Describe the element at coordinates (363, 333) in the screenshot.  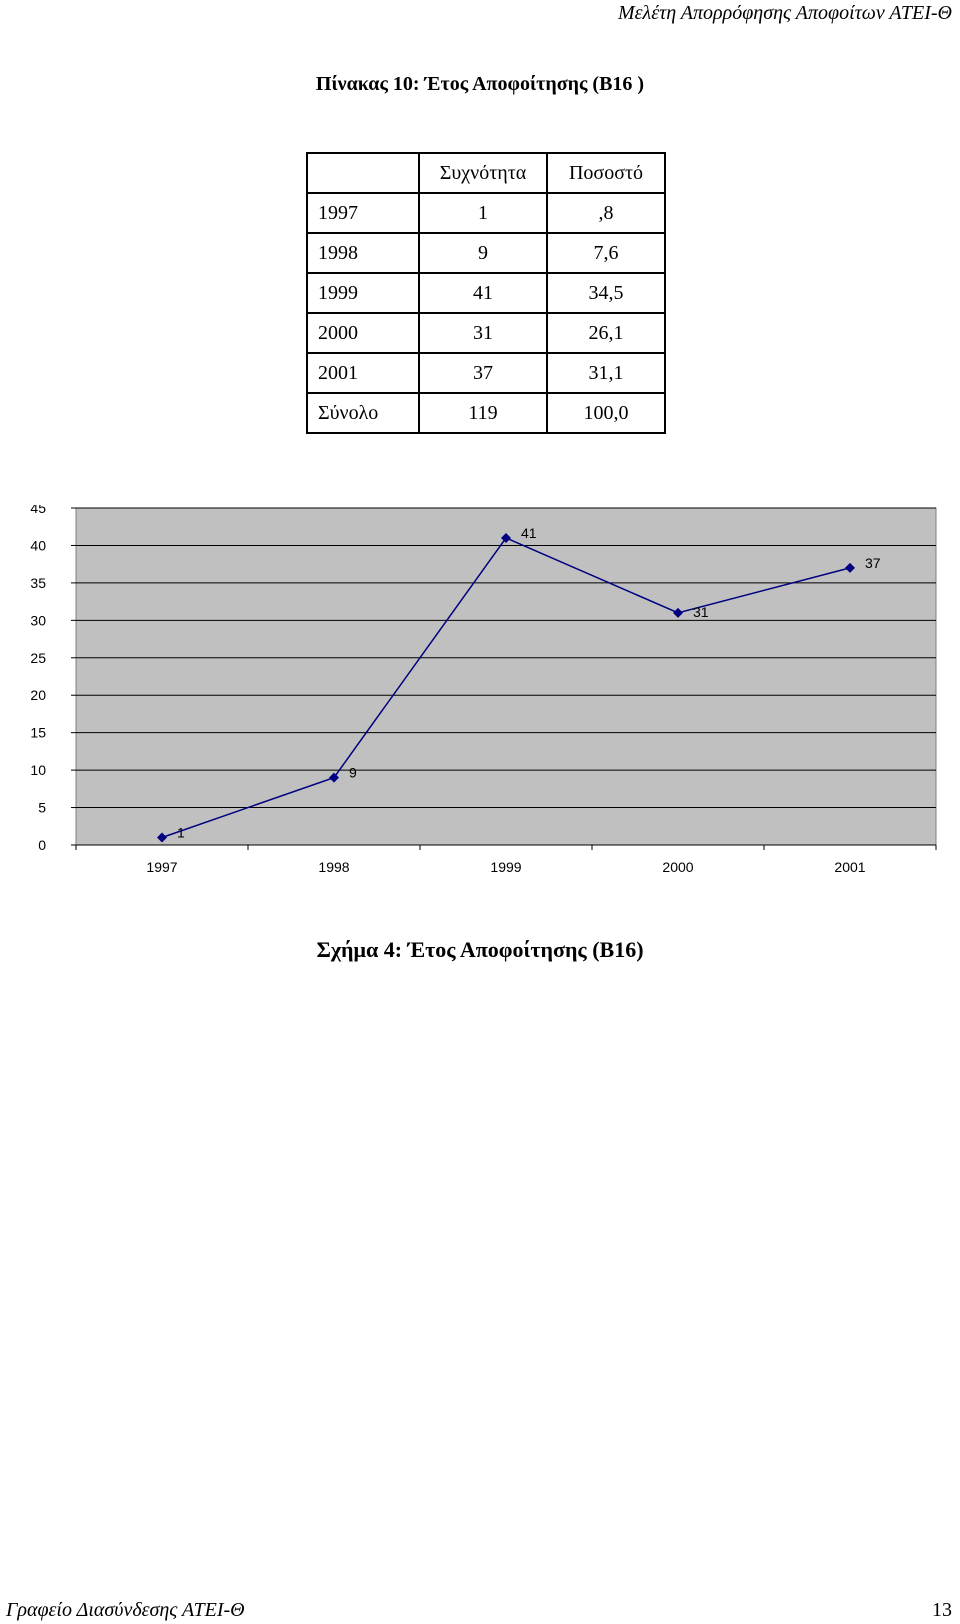
I see `table-cell: 2000` at that location.